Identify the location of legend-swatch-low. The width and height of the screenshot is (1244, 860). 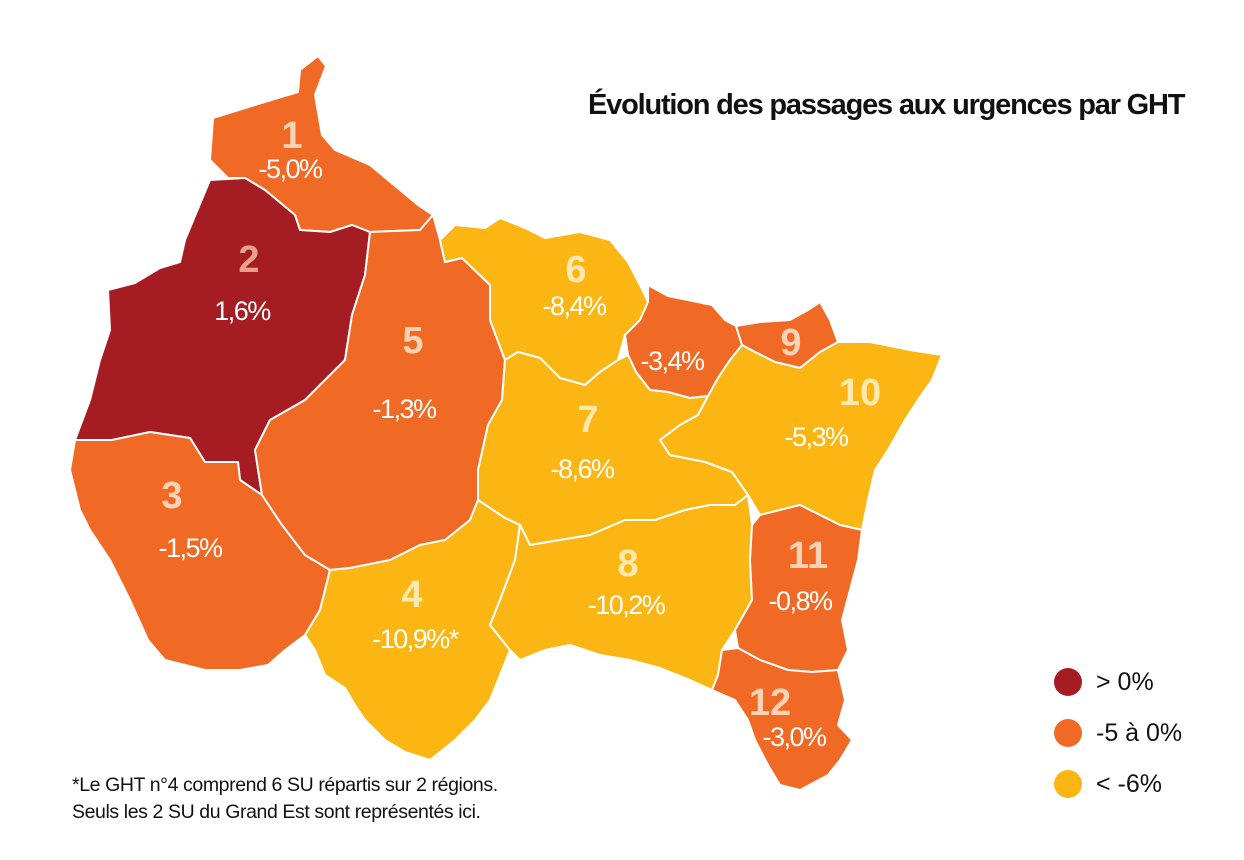
(1068, 784).